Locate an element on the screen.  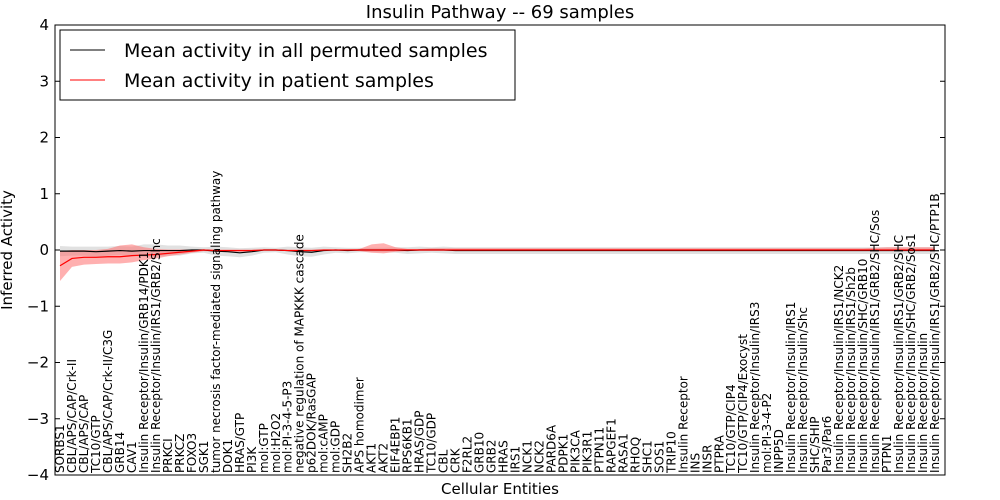
y-tick-label: 4 is located at coordinates (44, 25).